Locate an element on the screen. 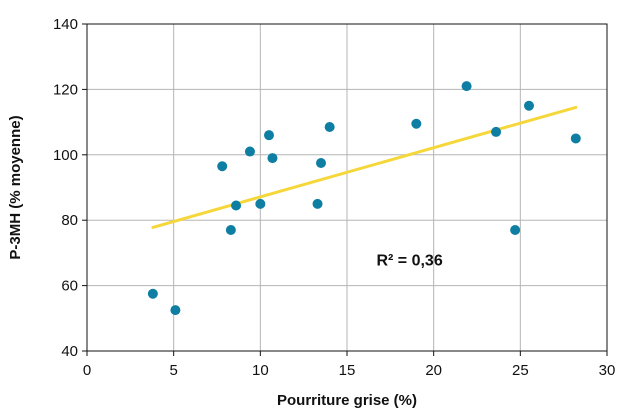 The width and height of the screenshot is (623, 414). x-tick-label: 10 is located at coordinates (260, 370).